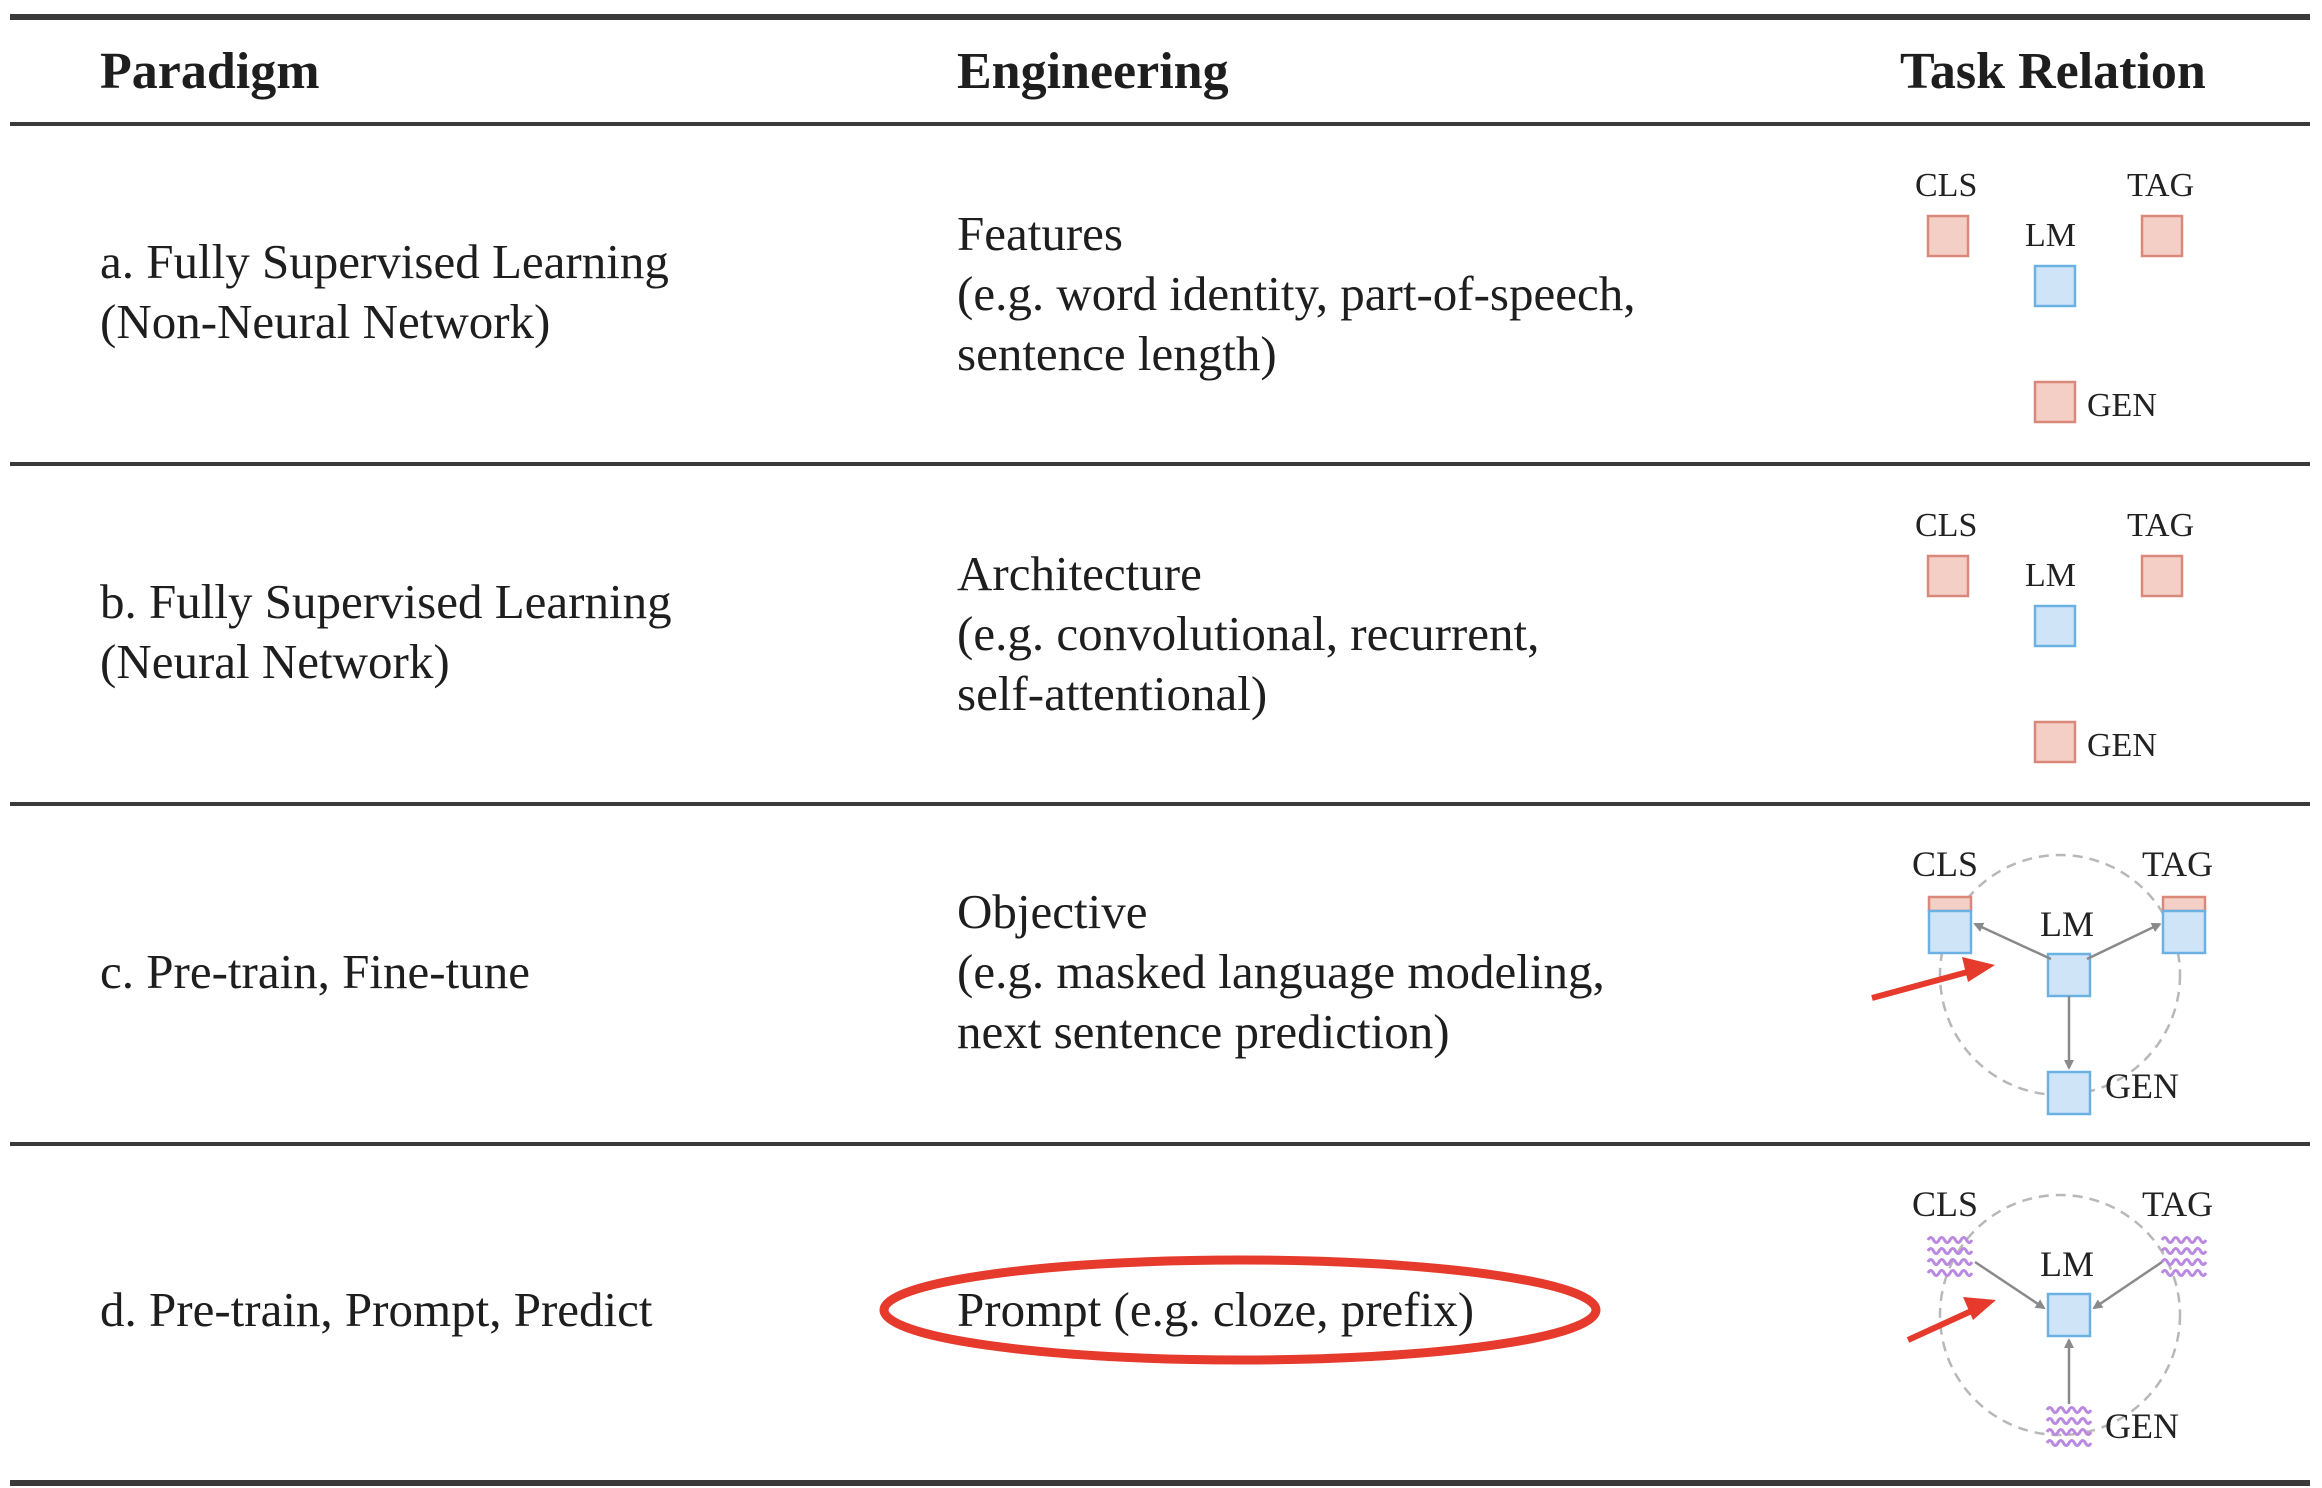 The width and height of the screenshot is (2322, 1488). What do you see at coordinates (2012, 941) in the screenshot?
I see `arrow-lm-to-cls` at bounding box center [2012, 941].